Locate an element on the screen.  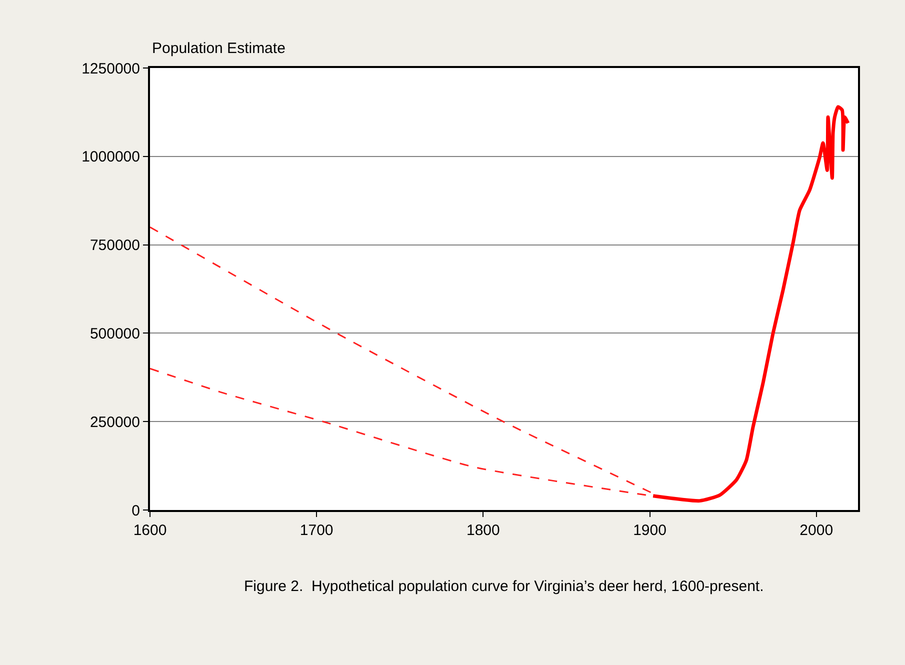
y-tick-label: 0 is located at coordinates (136, 511).